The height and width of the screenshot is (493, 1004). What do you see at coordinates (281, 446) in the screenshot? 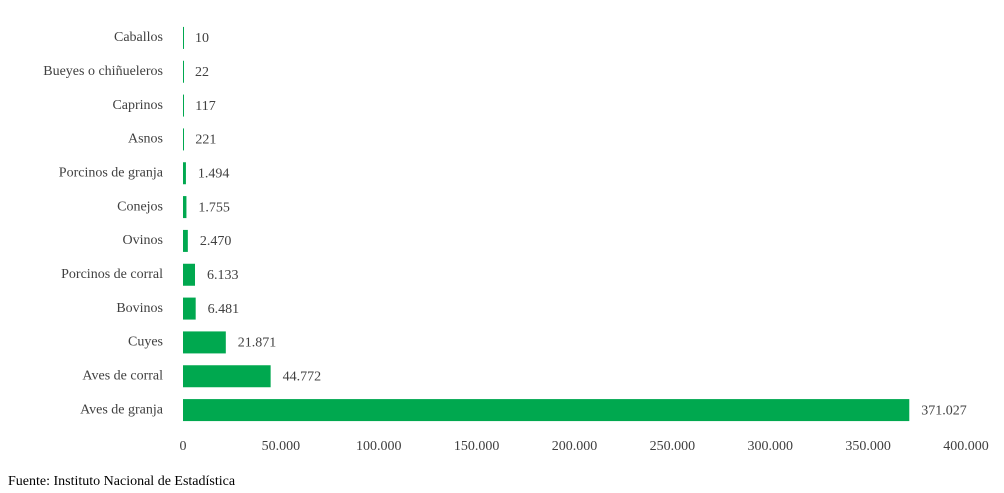
I see `x-tick-label: 50.000` at bounding box center [281, 446].